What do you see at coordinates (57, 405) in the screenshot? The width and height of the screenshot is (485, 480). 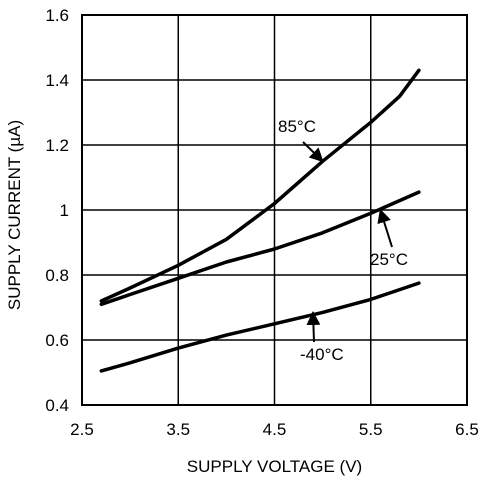 I see `y-tick-label: 0.4` at bounding box center [57, 405].